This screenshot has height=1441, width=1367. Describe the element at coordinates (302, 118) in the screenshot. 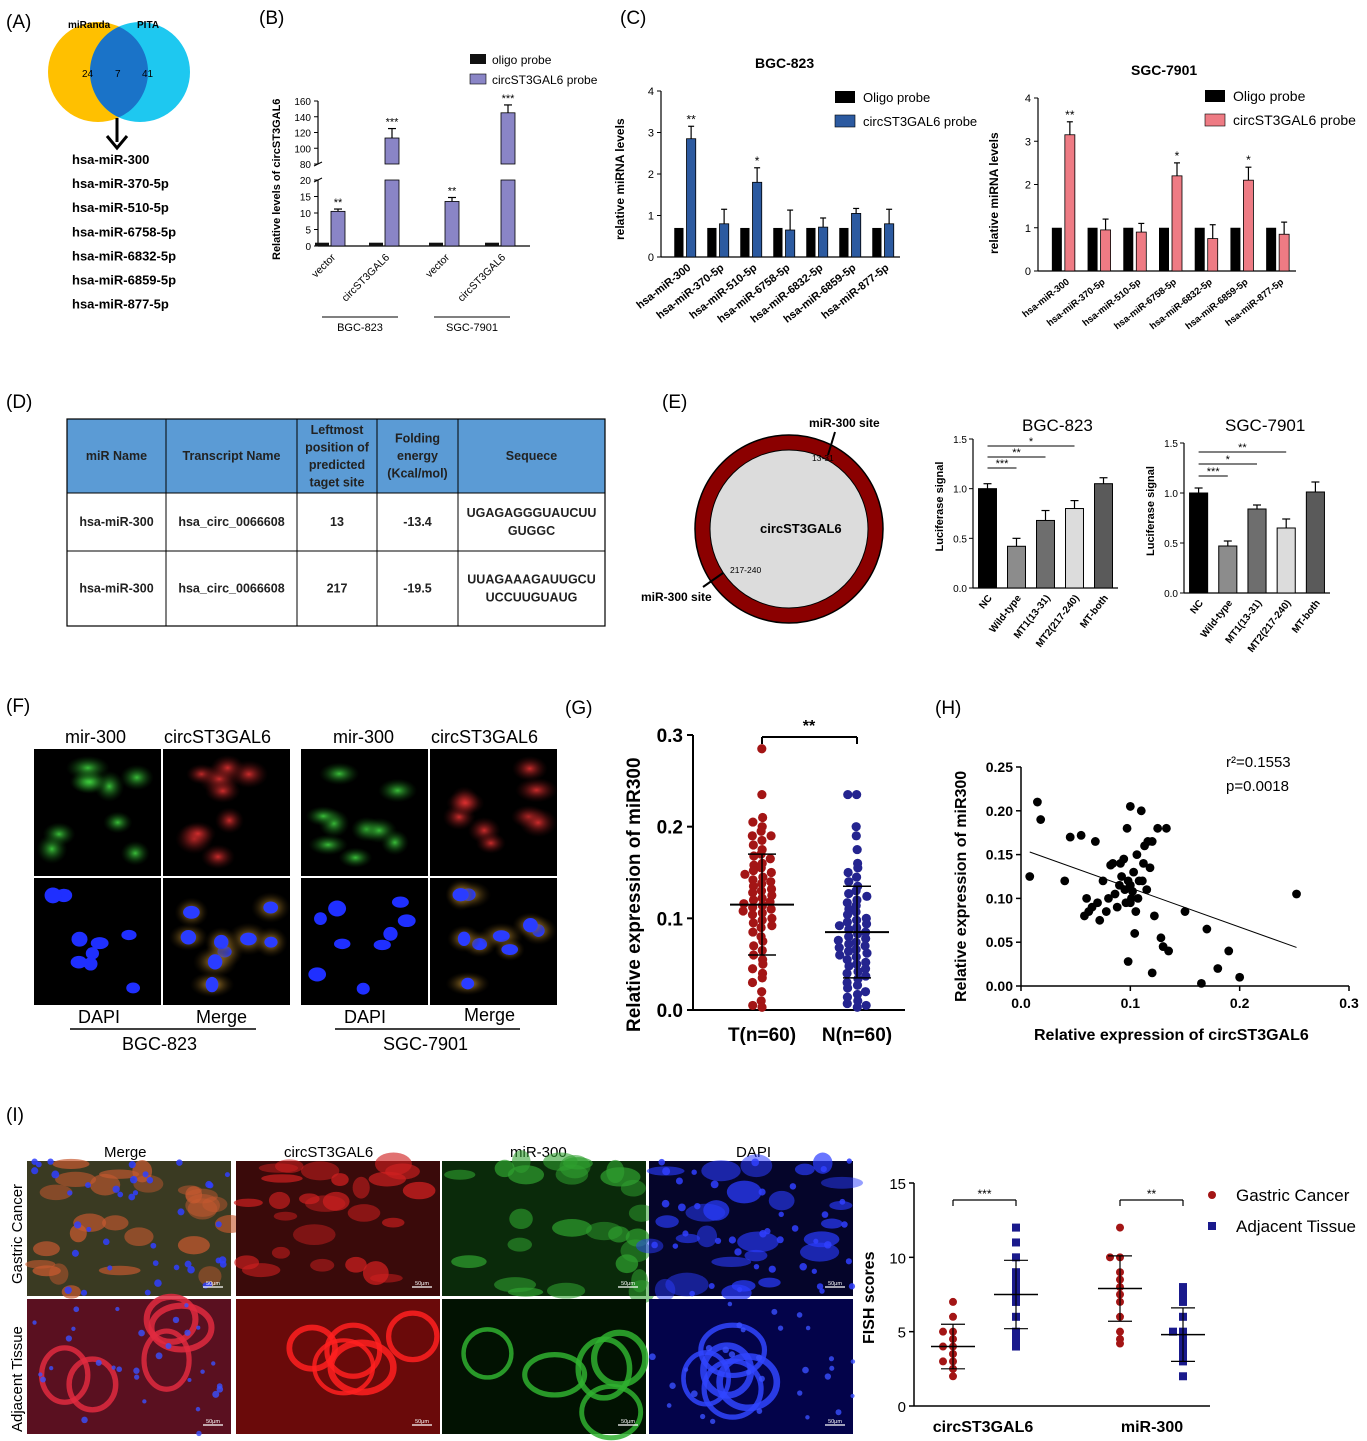

I see `y-tick-label: 140` at that location.